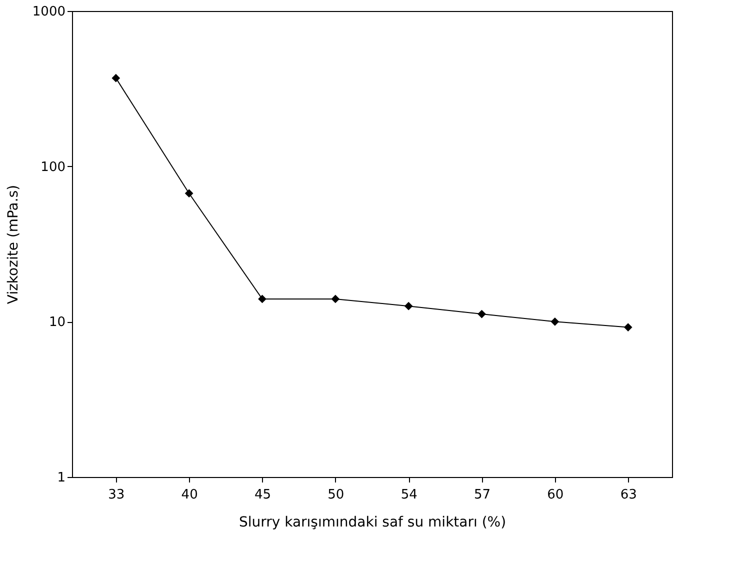 This screenshot has height=579, width=730. What do you see at coordinates (57, 322) in the screenshot?
I see `y-tick-label: 10` at bounding box center [57, 322].